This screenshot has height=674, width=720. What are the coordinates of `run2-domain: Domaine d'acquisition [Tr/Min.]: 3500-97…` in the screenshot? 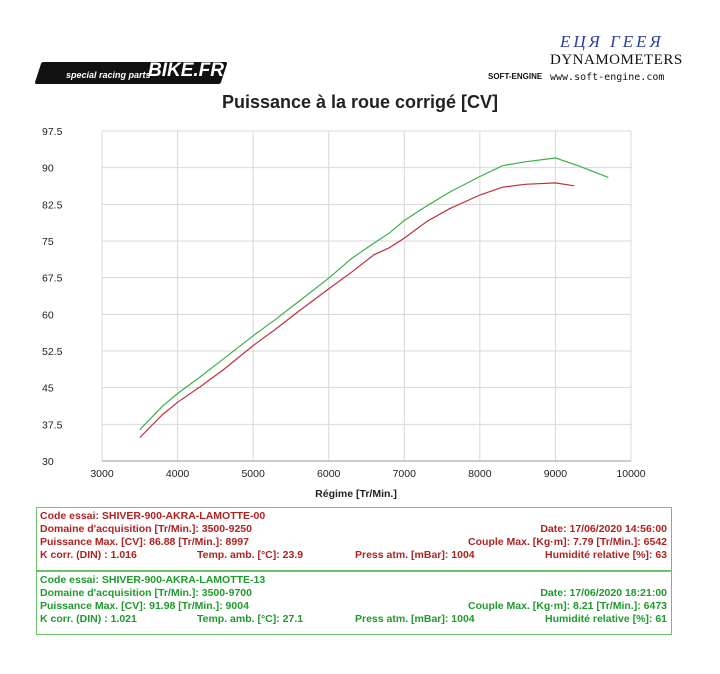 It's located at (146, 593).